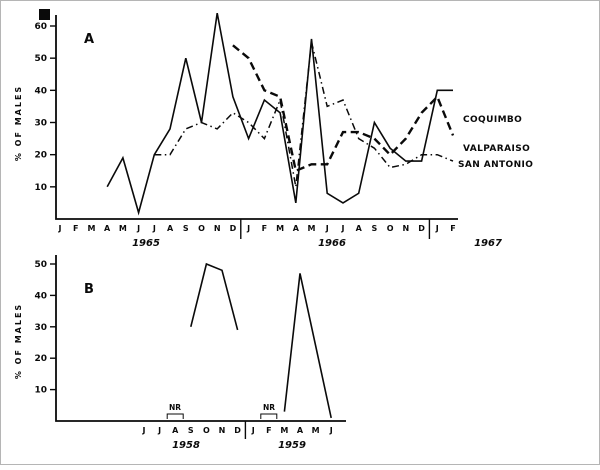 The image size is (600, 470). What do you see at coordinates (488, 243) in the screenshot?
I see `year-1967: 1967` at bounding box center [488, 243].